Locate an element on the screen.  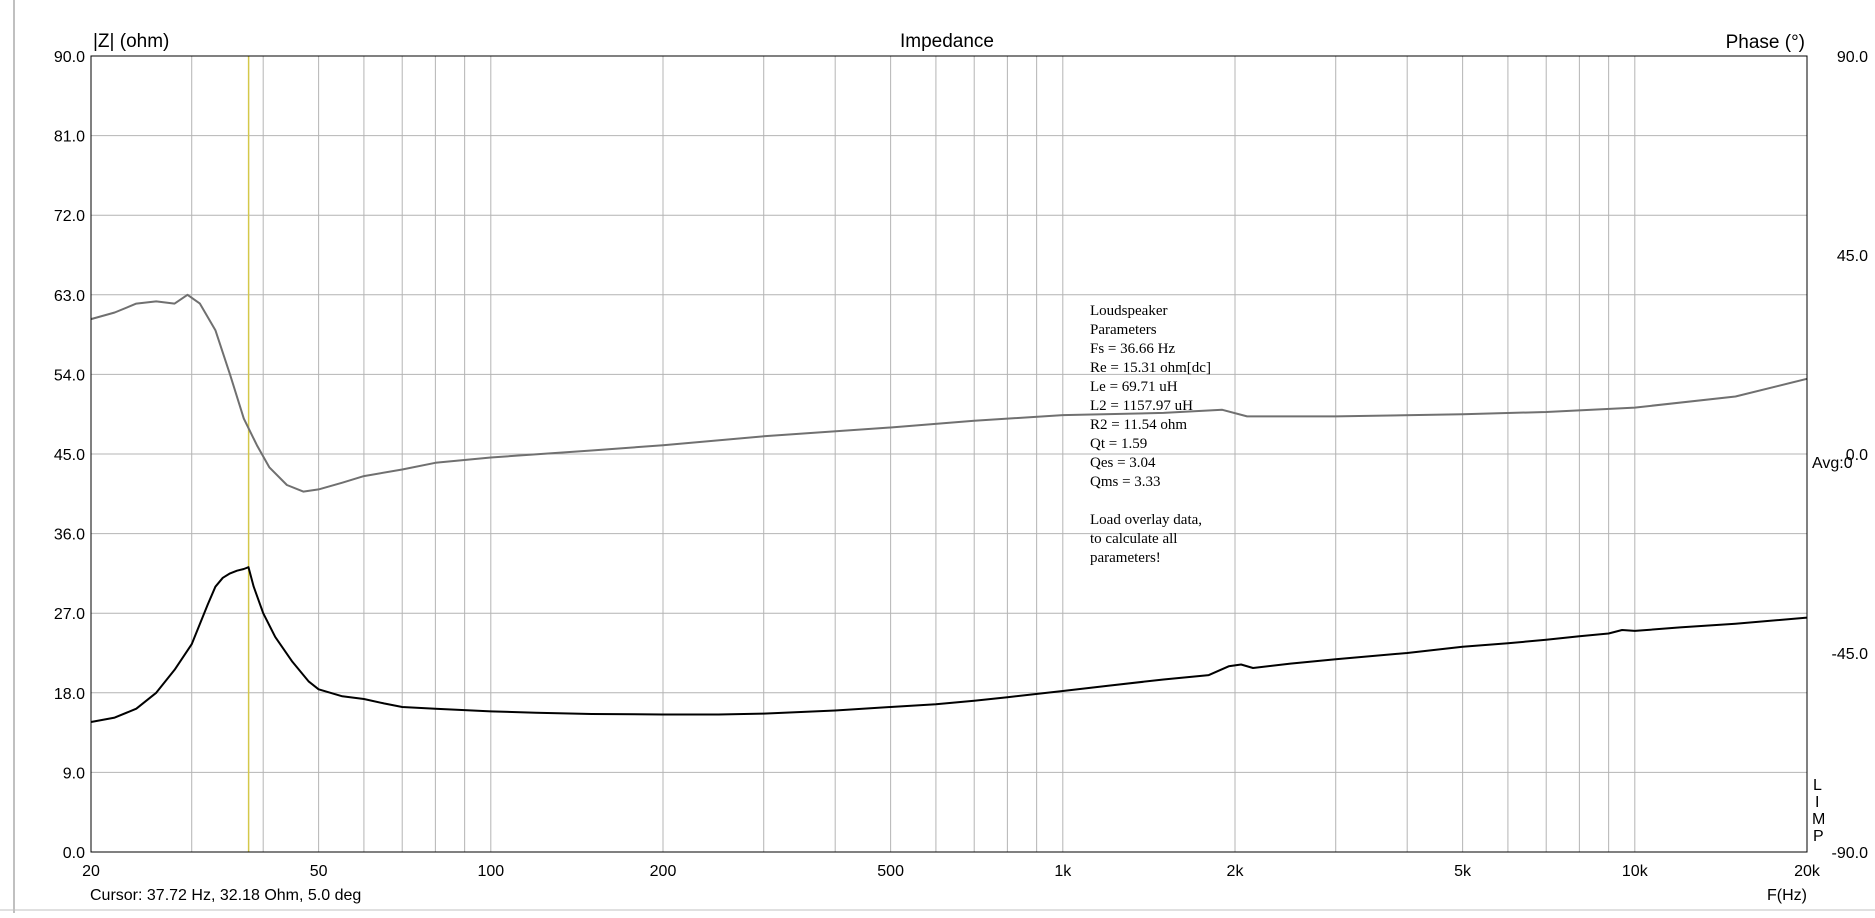
param-line: Loudspeaker is located at coordinates (1128, 311).